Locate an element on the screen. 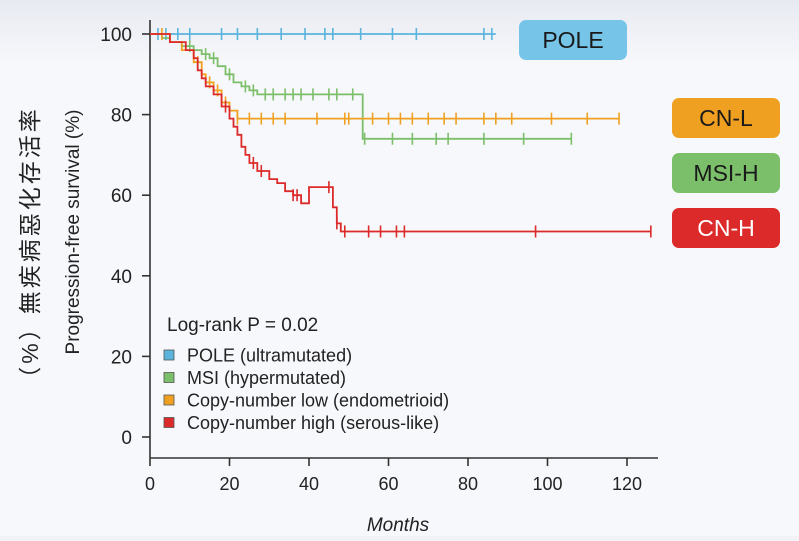 The height and width of the screenshot is (541, 799). x-axis-label: Months is located at coordinates (398, 525).